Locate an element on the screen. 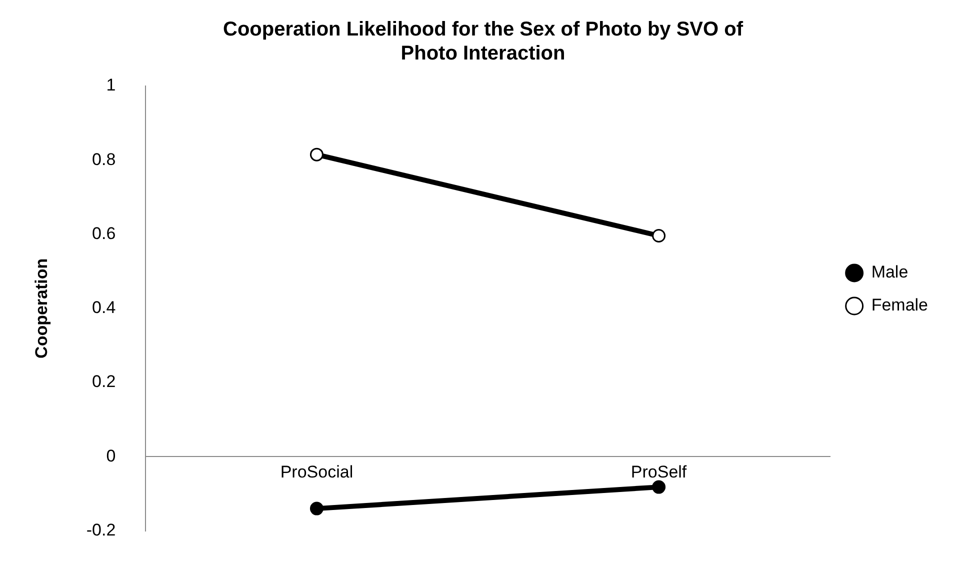 The height and width of the screenshot is (579, 956). chart-title: Cooperation Likelihood for the Sex of Photo by SVO of Photo Interaction is located at coordinates (483, 41).